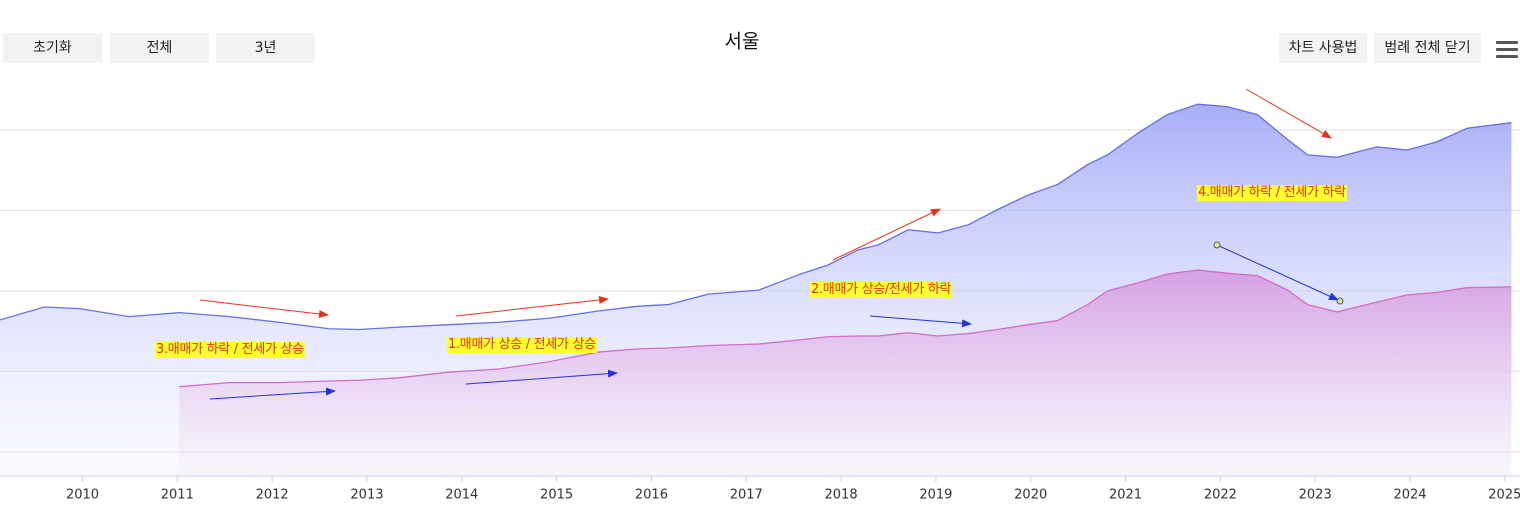  I want to click on x-tick-label: 2014, so click(461, 495).